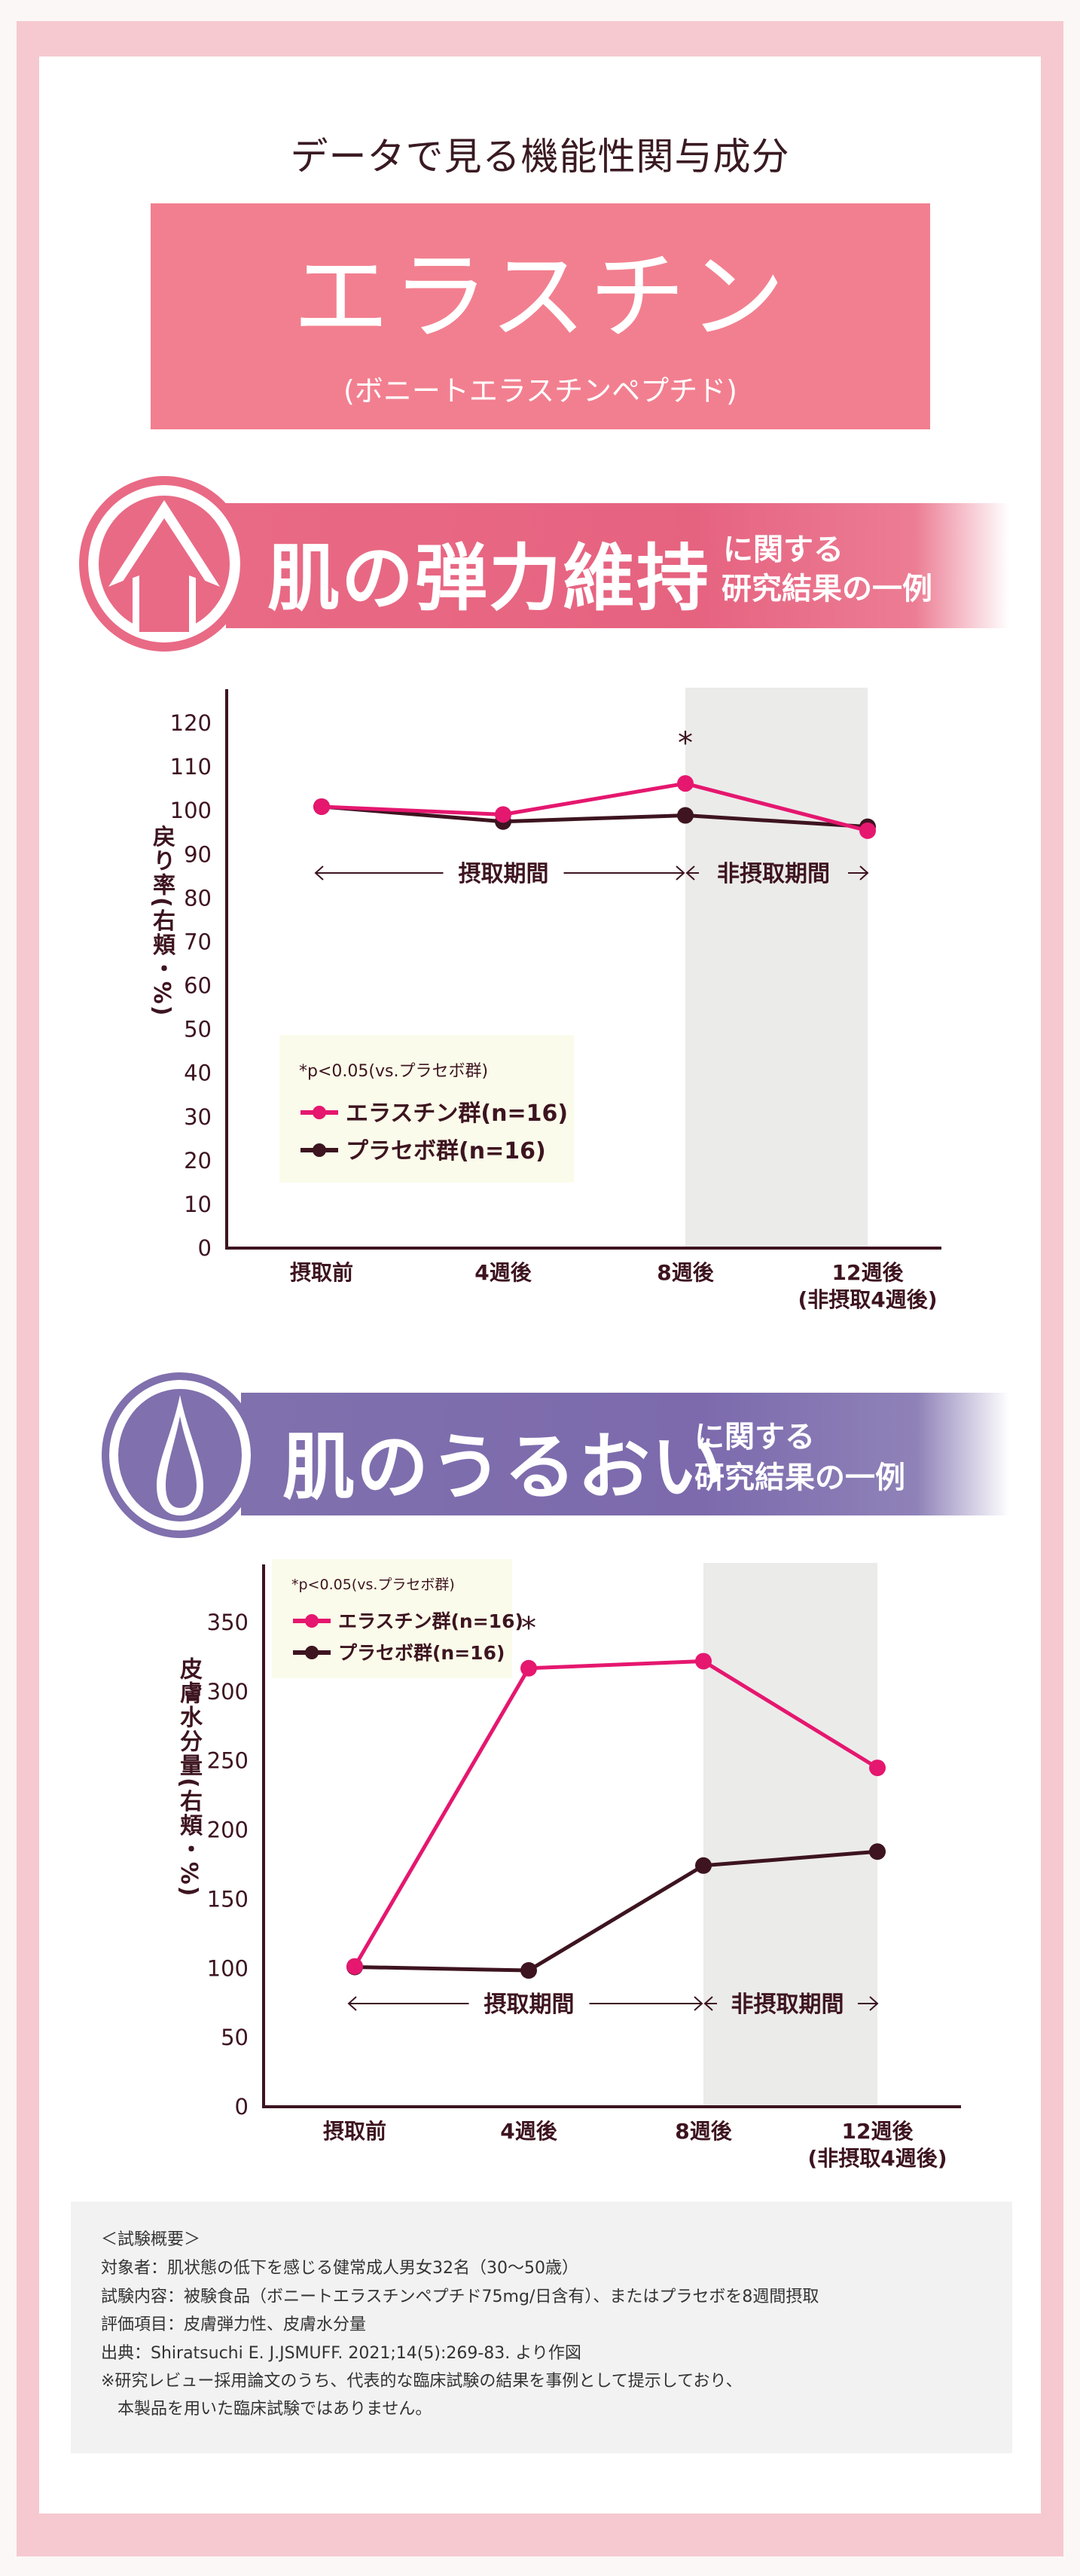 This screenshot has height=2576, width=1080. What do you see at coordinates (198, 1074) in the screenshot?
I see `y-tick-label: 40` at bounding box center [198, 1074].